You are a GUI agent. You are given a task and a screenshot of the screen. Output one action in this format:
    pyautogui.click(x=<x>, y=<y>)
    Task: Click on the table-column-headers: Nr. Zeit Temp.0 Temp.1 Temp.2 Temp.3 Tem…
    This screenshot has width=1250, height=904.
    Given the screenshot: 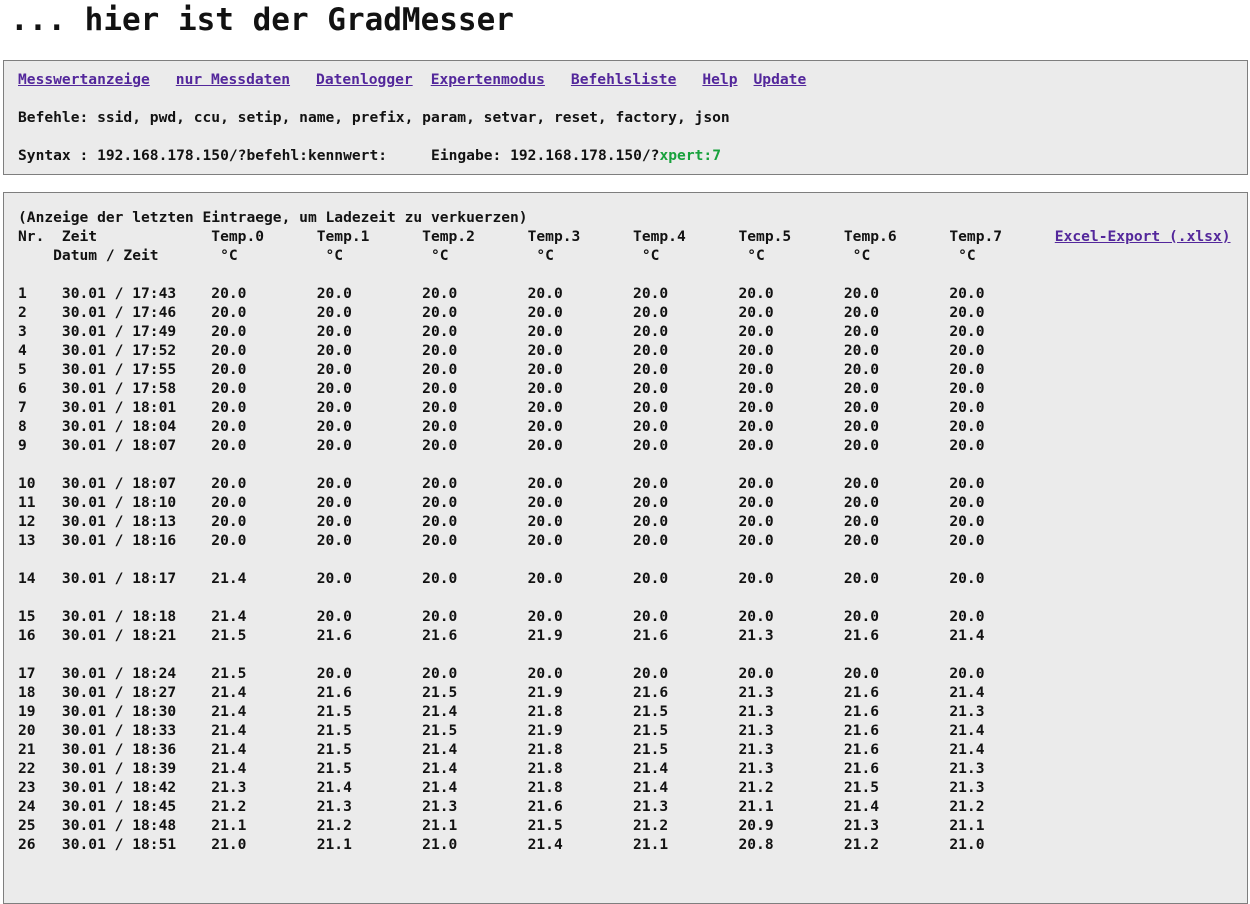 What is the action you would take?
    pyautogui.click(x=536, y=236)
    